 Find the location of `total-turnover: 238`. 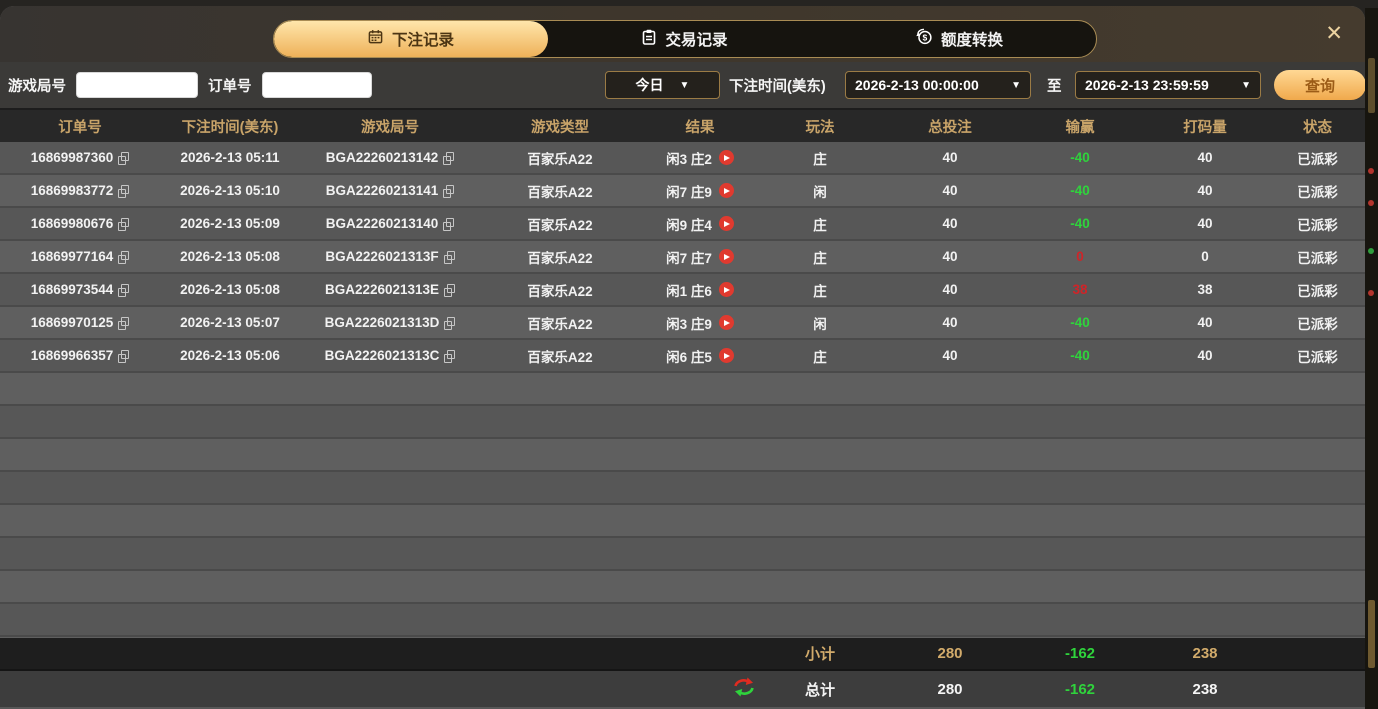

total-turnover: 238 is located at coordinates (1205, 689).